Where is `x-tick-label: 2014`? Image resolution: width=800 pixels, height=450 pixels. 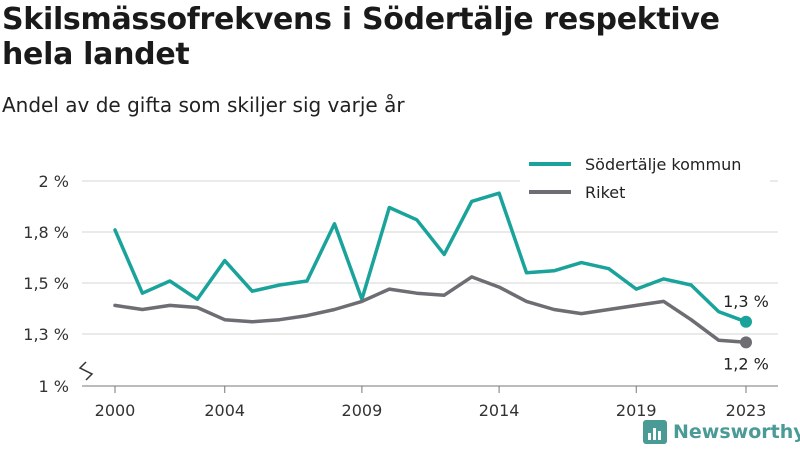 x-tick-label: 2014 is located at coordinates (499, 410).